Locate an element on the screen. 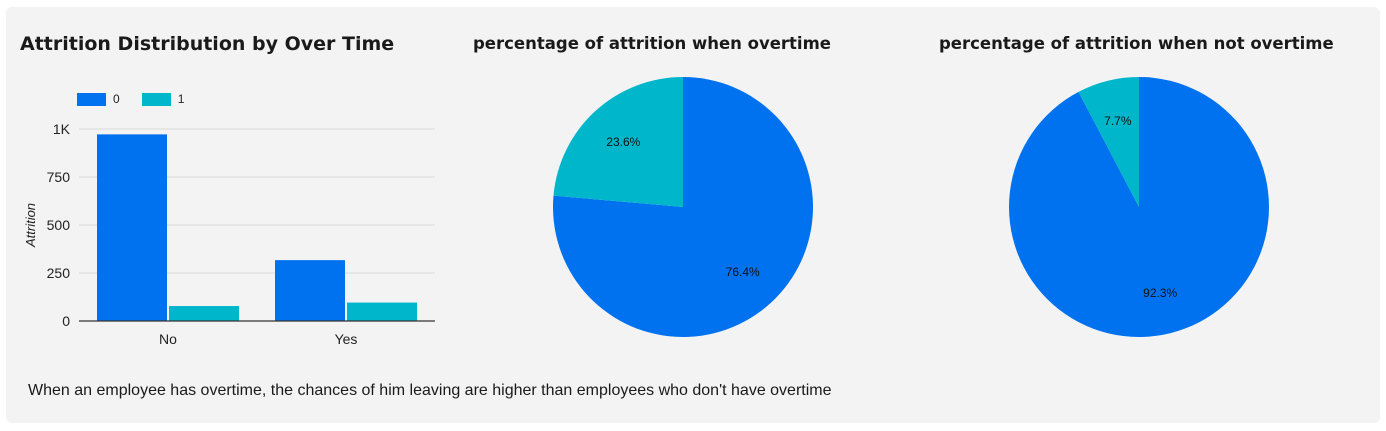 The height and width of the screenshot is (431, 1386). pie-overtime-label-1: 23.6% is located at coordinates (623, 142).